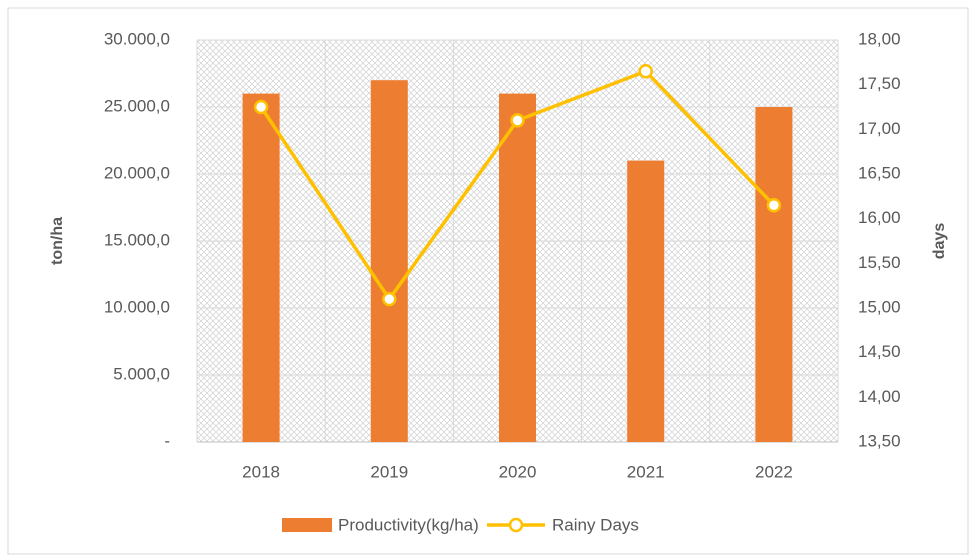 This screenshot has width=974, height=558. What do you see at coordinates (137, 105) in the screenshot?
I see `y-tick-label: 25.000,0` at bounding box center [137, 105].